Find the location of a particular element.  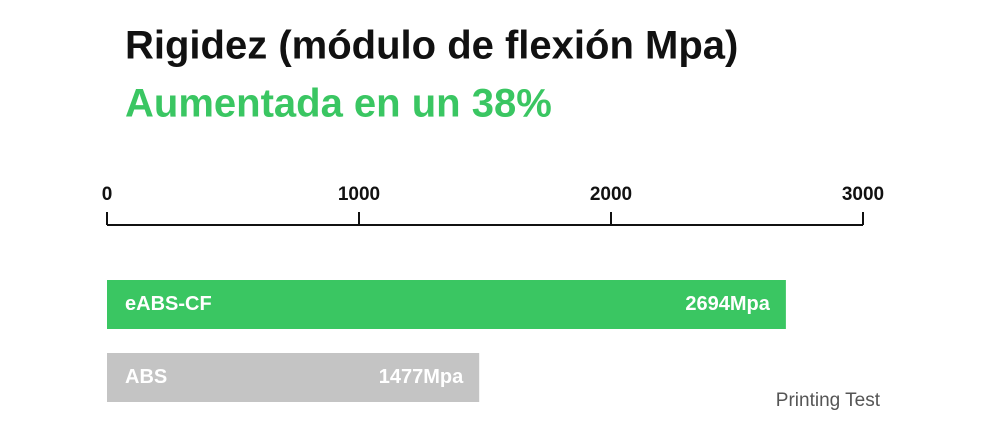

bar-label: eABS-CF is located at coordinates (168, 304).